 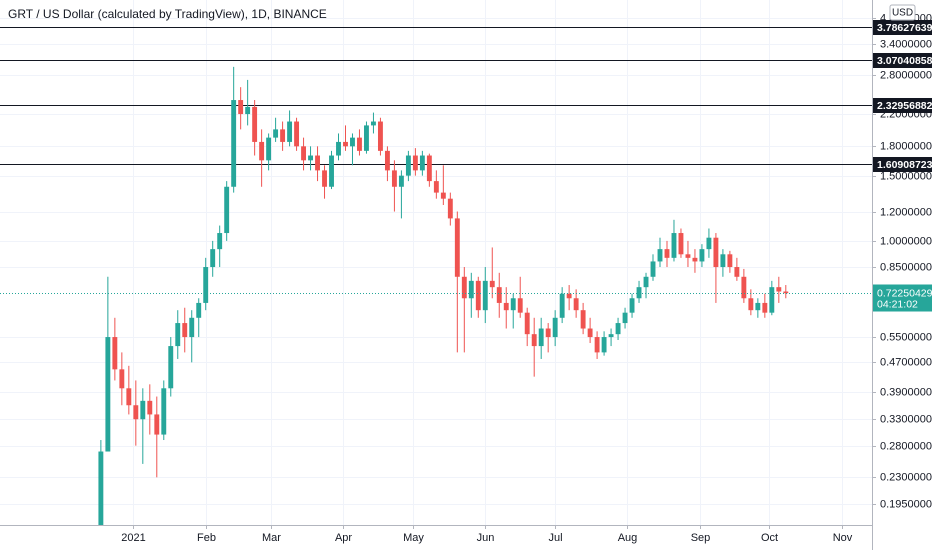 I want to click on x-tick-label: 2021, so click(x=133, y=538).